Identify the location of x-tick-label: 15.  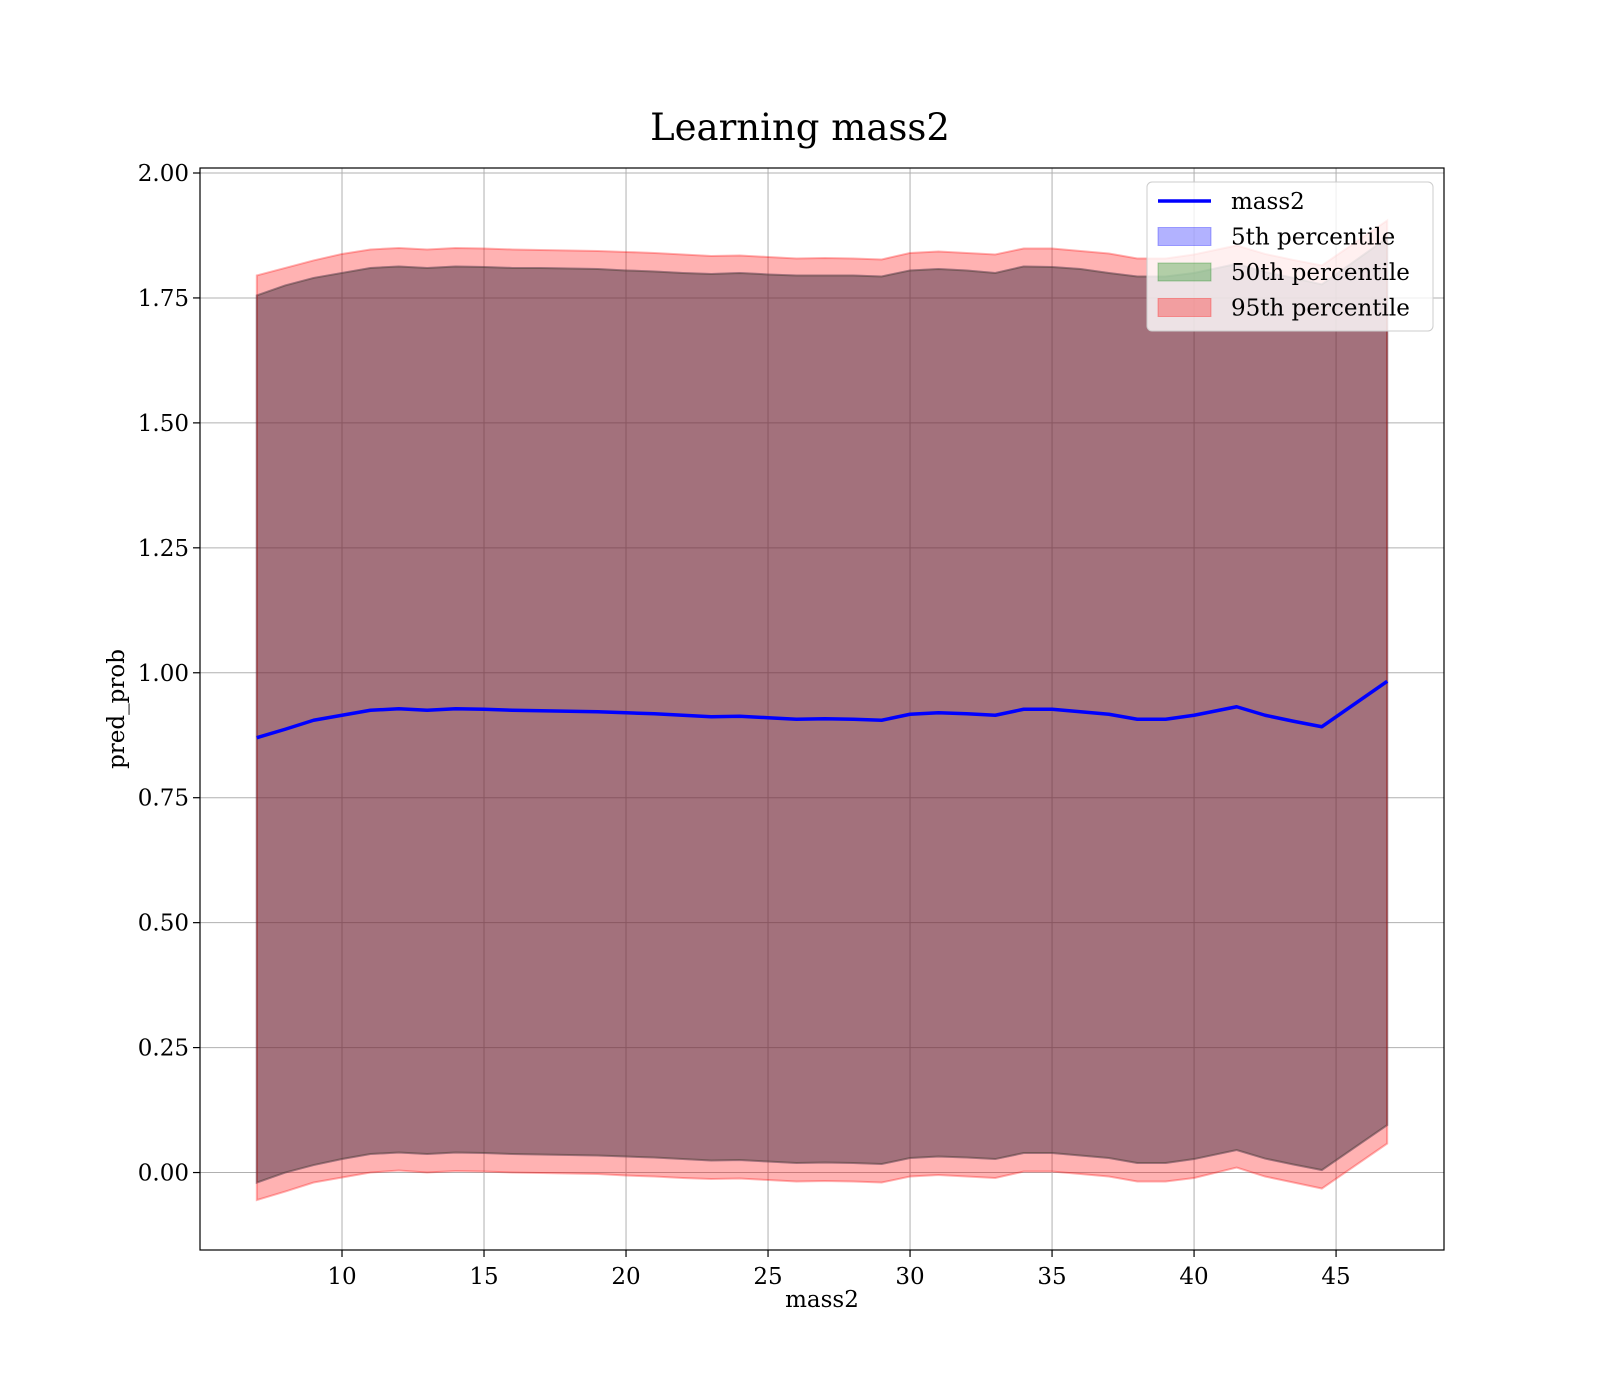
(483, 1277).